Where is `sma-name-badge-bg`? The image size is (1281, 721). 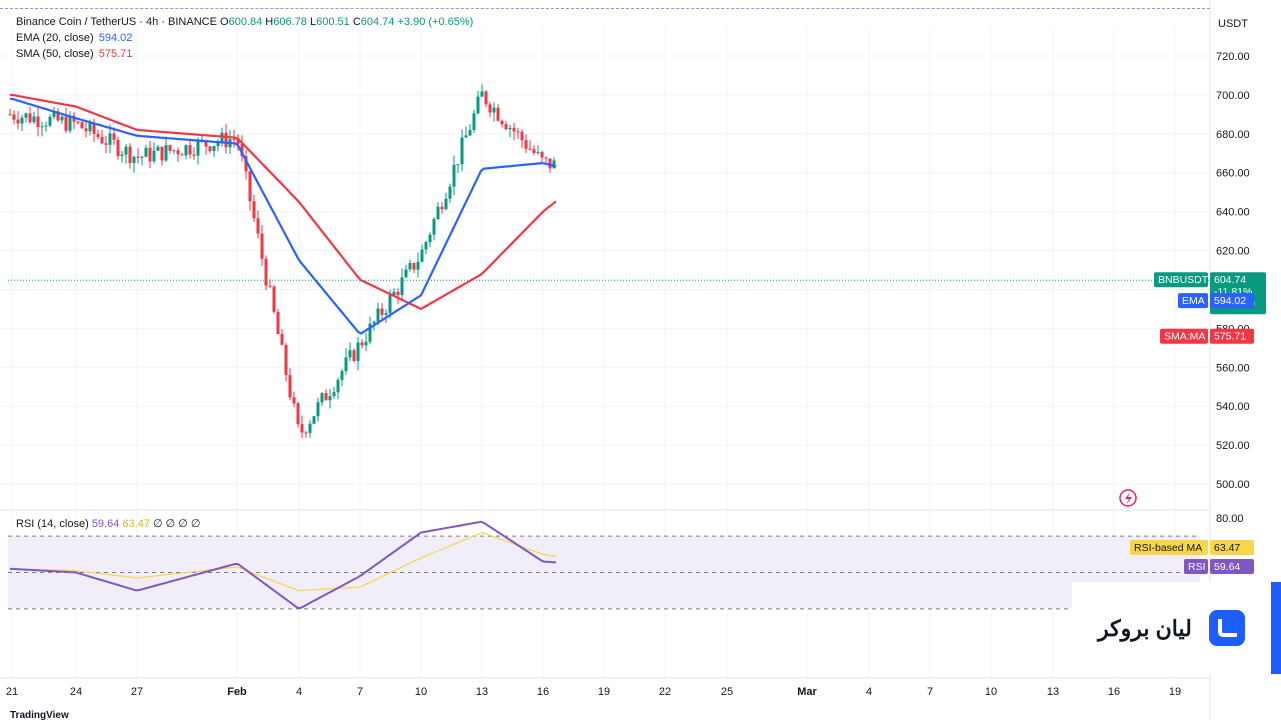 sma-name-badge-bg is located at coordinates (1184, 336).